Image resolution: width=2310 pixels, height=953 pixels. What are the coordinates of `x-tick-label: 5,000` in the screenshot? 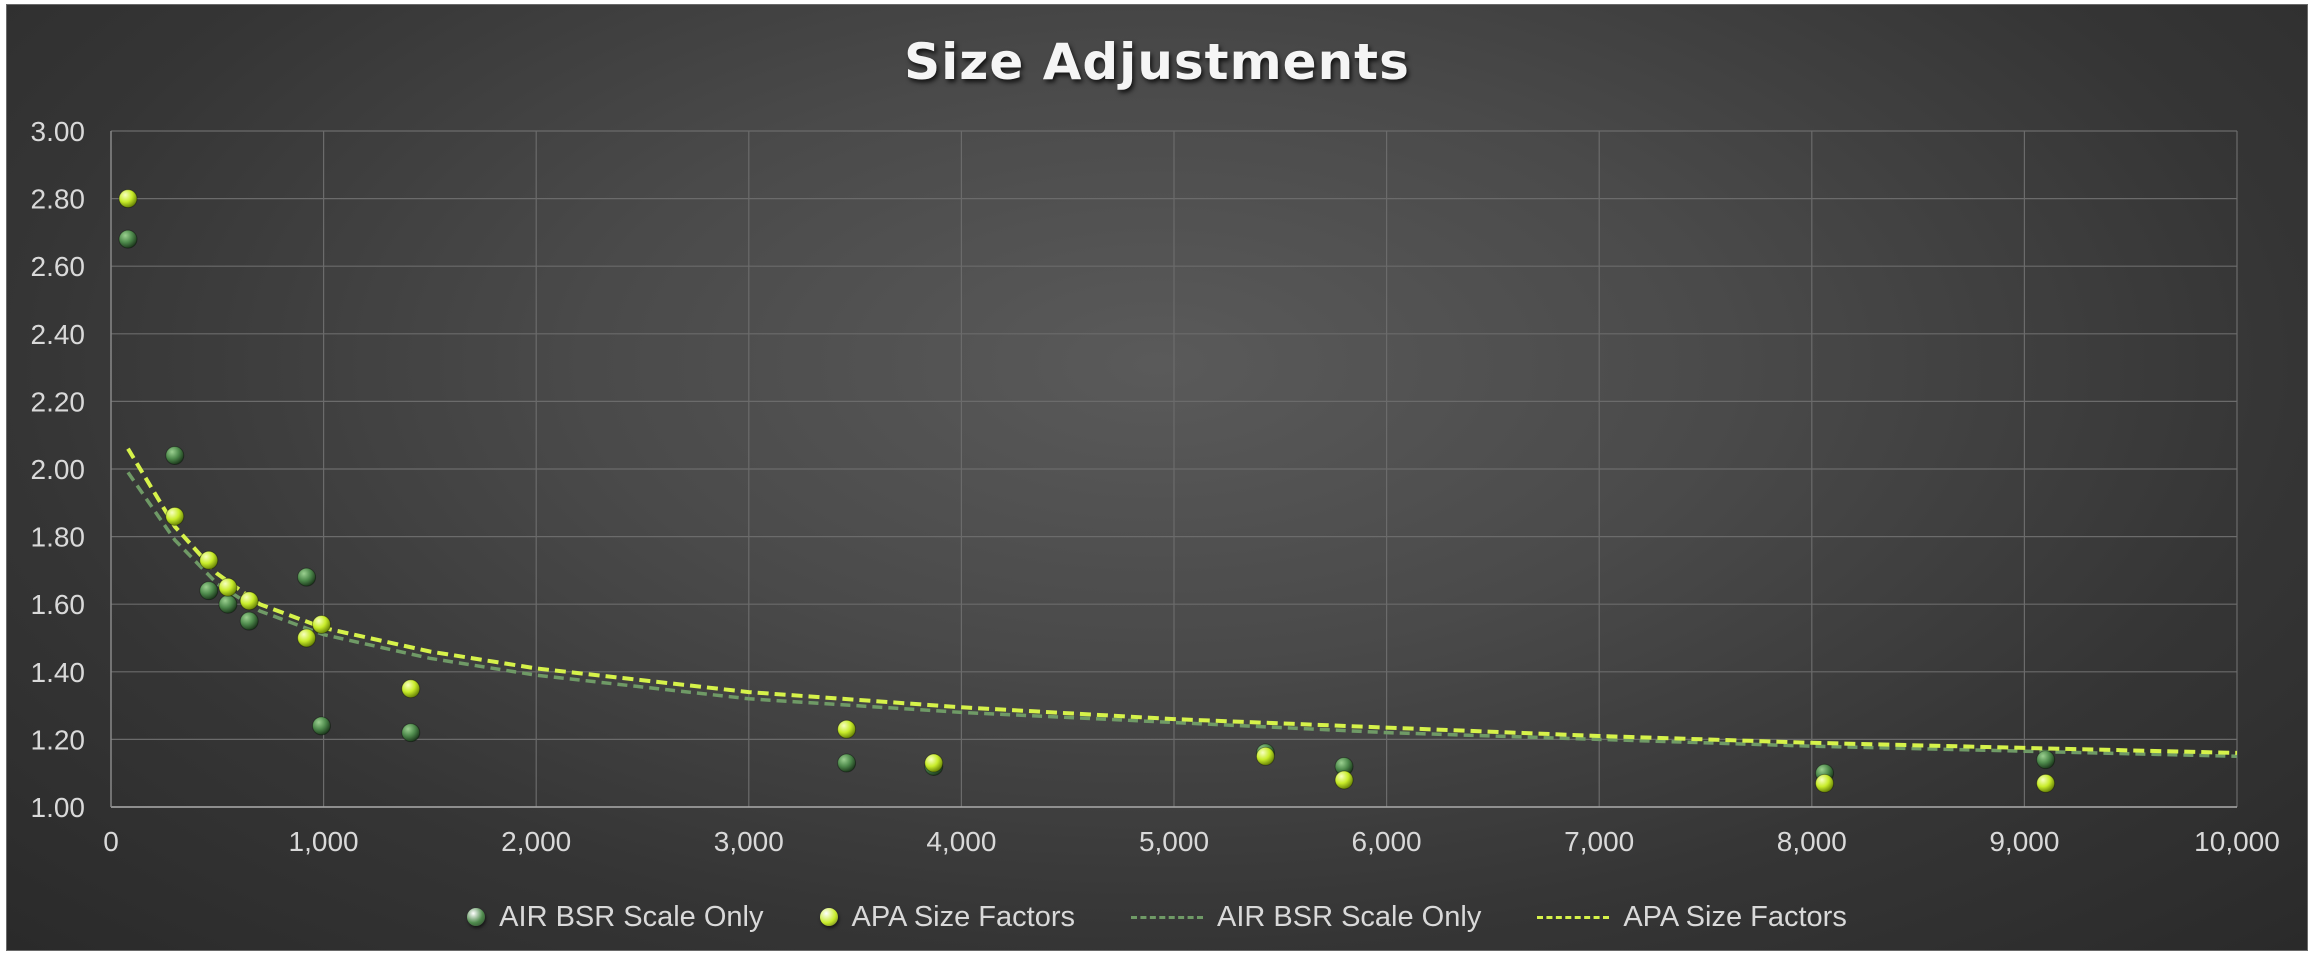 It's located at (1174, 841).